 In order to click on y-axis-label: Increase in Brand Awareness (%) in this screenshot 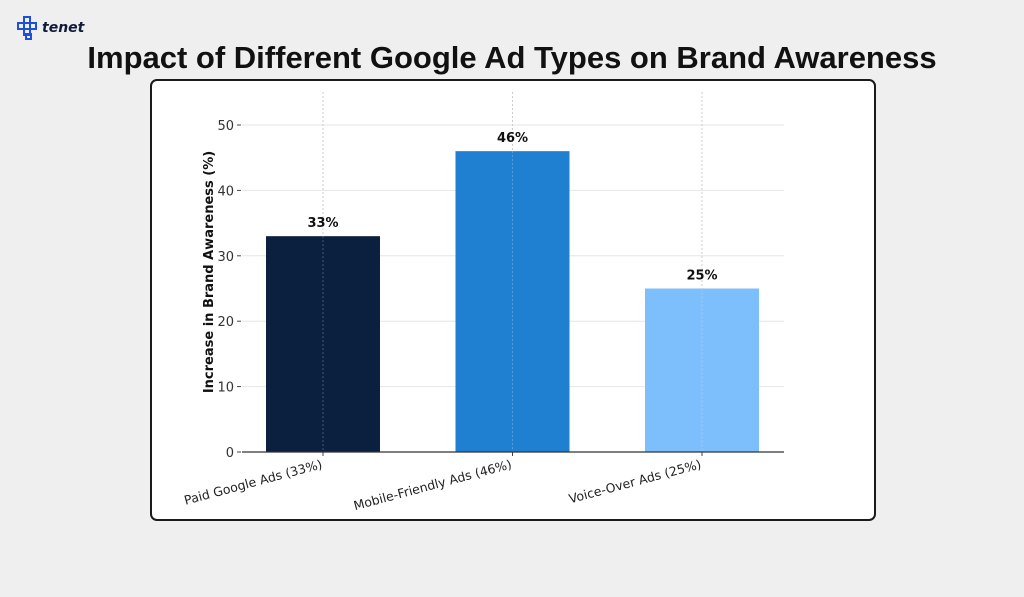, I will do `click(209, 272)`.